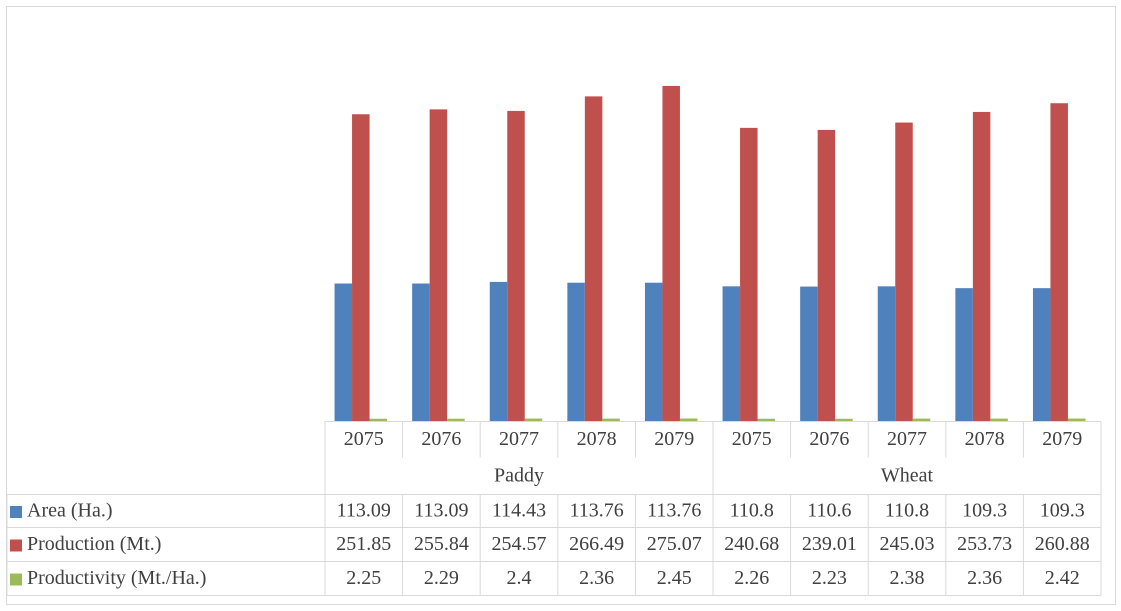  Describe the element at coordinates (829, 578) in the screenshot. I see `data-label: 2.23` at that location.